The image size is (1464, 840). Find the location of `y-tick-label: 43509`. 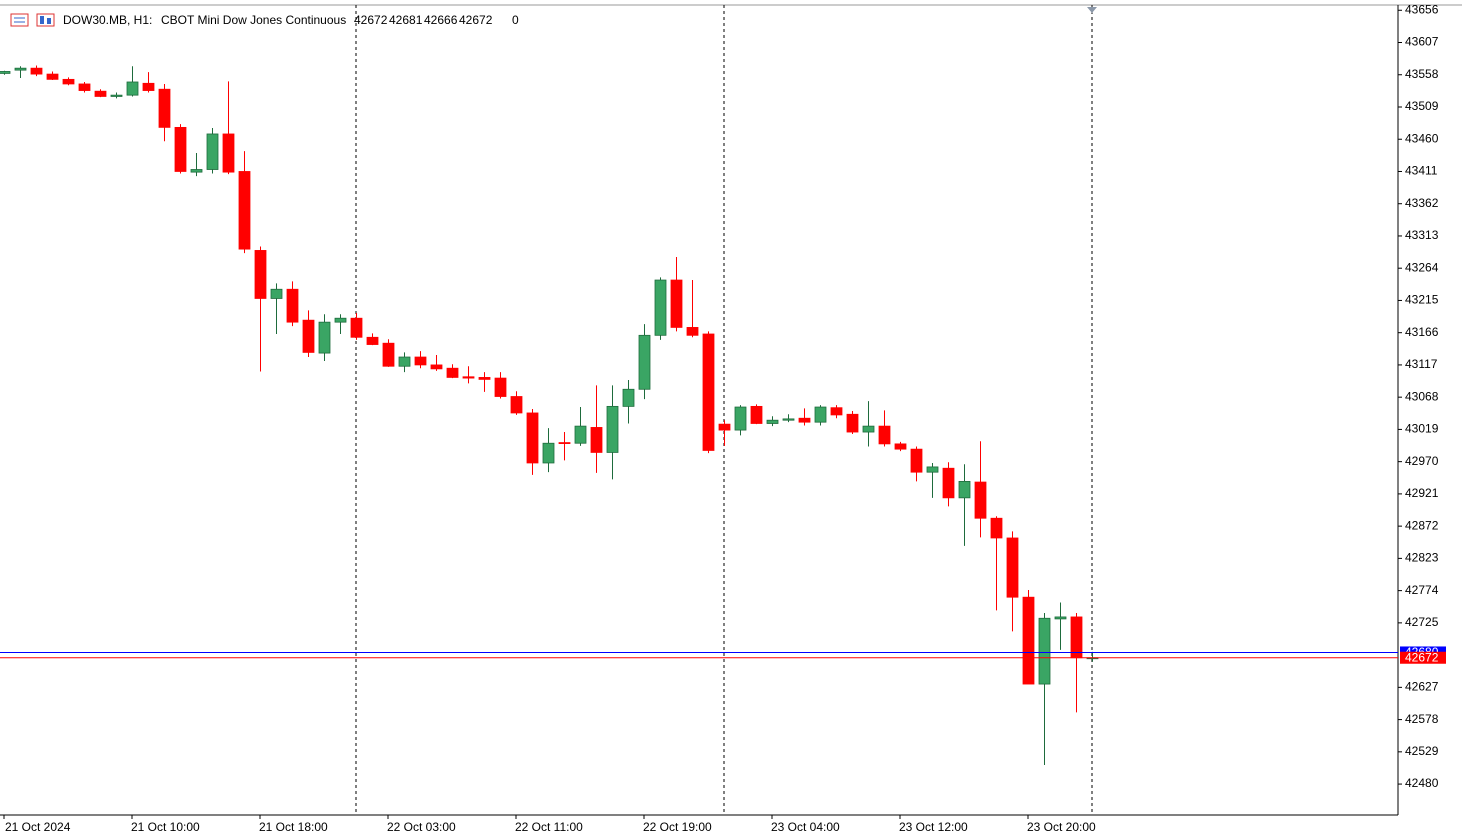

y-tick-label: 43509 is located at coordinates (1422, 106).